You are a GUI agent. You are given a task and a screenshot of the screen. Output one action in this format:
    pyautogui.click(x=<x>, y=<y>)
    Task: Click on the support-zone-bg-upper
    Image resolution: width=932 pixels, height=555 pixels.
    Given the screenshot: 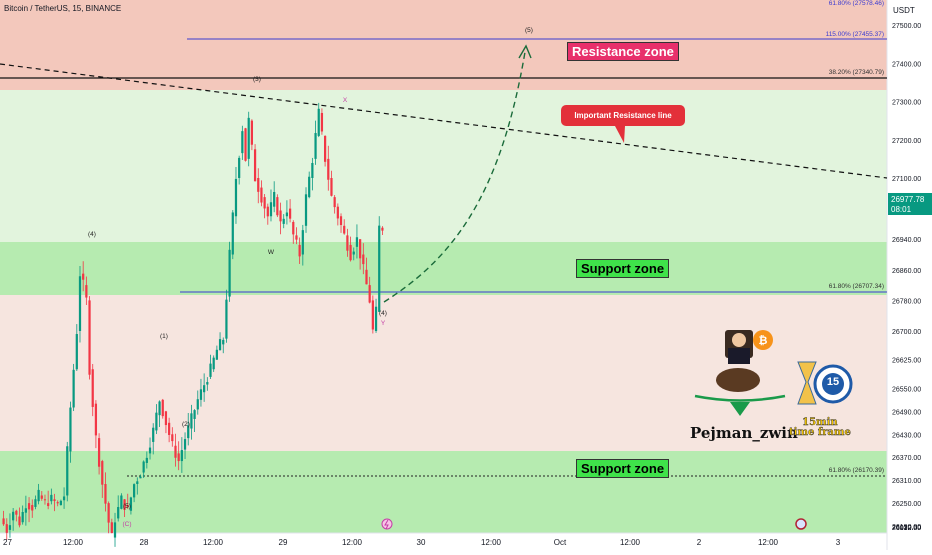 What is the action you would take?
    pyautogui.click(x=443, y=268)
    